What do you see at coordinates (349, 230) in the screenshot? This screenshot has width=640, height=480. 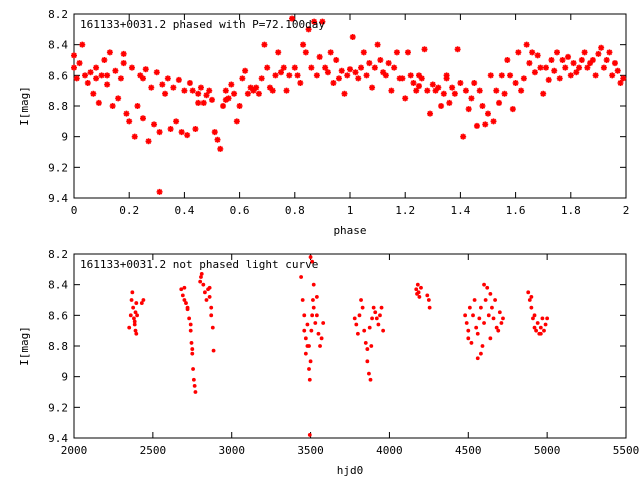 I see `x-axis-label: phase` at bounding box center [349, 230].